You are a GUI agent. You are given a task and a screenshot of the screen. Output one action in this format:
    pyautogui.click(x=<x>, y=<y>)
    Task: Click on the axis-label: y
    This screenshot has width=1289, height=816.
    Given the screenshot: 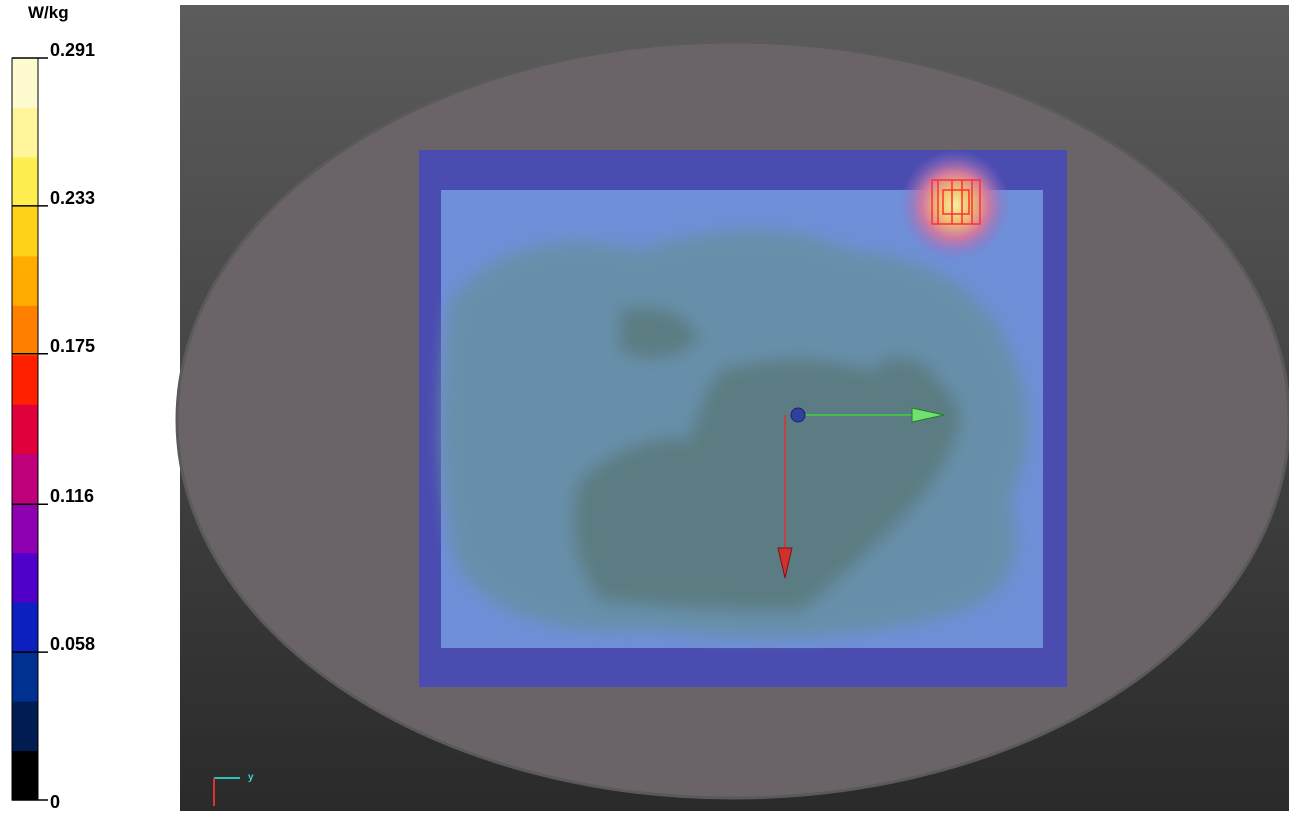 What is the action you would take?
    pyautogui.click(x=251, y=777)
    